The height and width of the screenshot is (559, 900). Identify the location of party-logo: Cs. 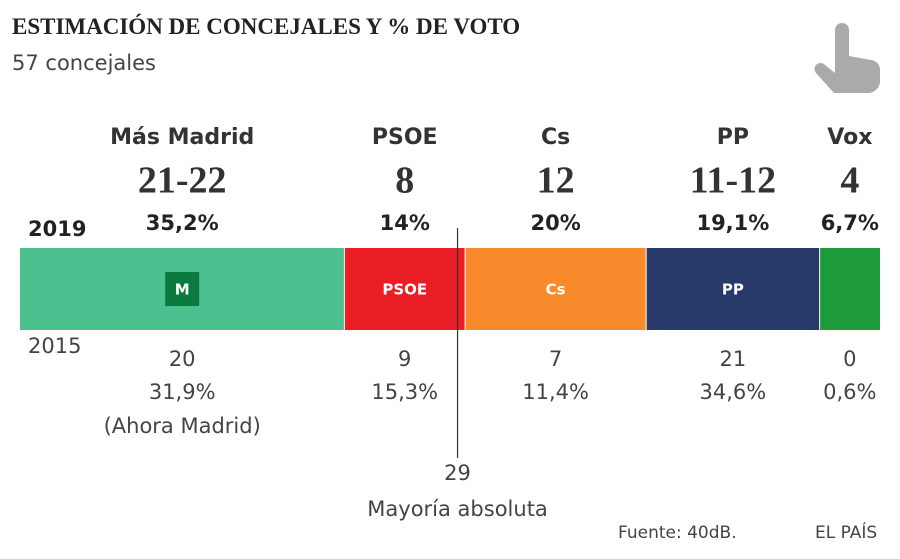
(556, 290).